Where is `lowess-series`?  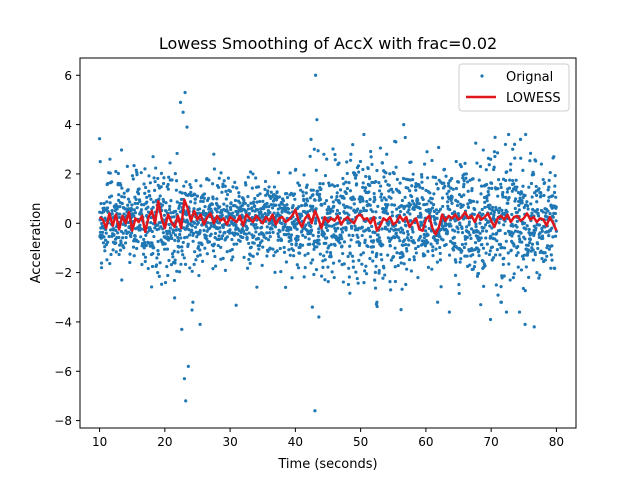 lowess-series is located at coordinates (328, 217).